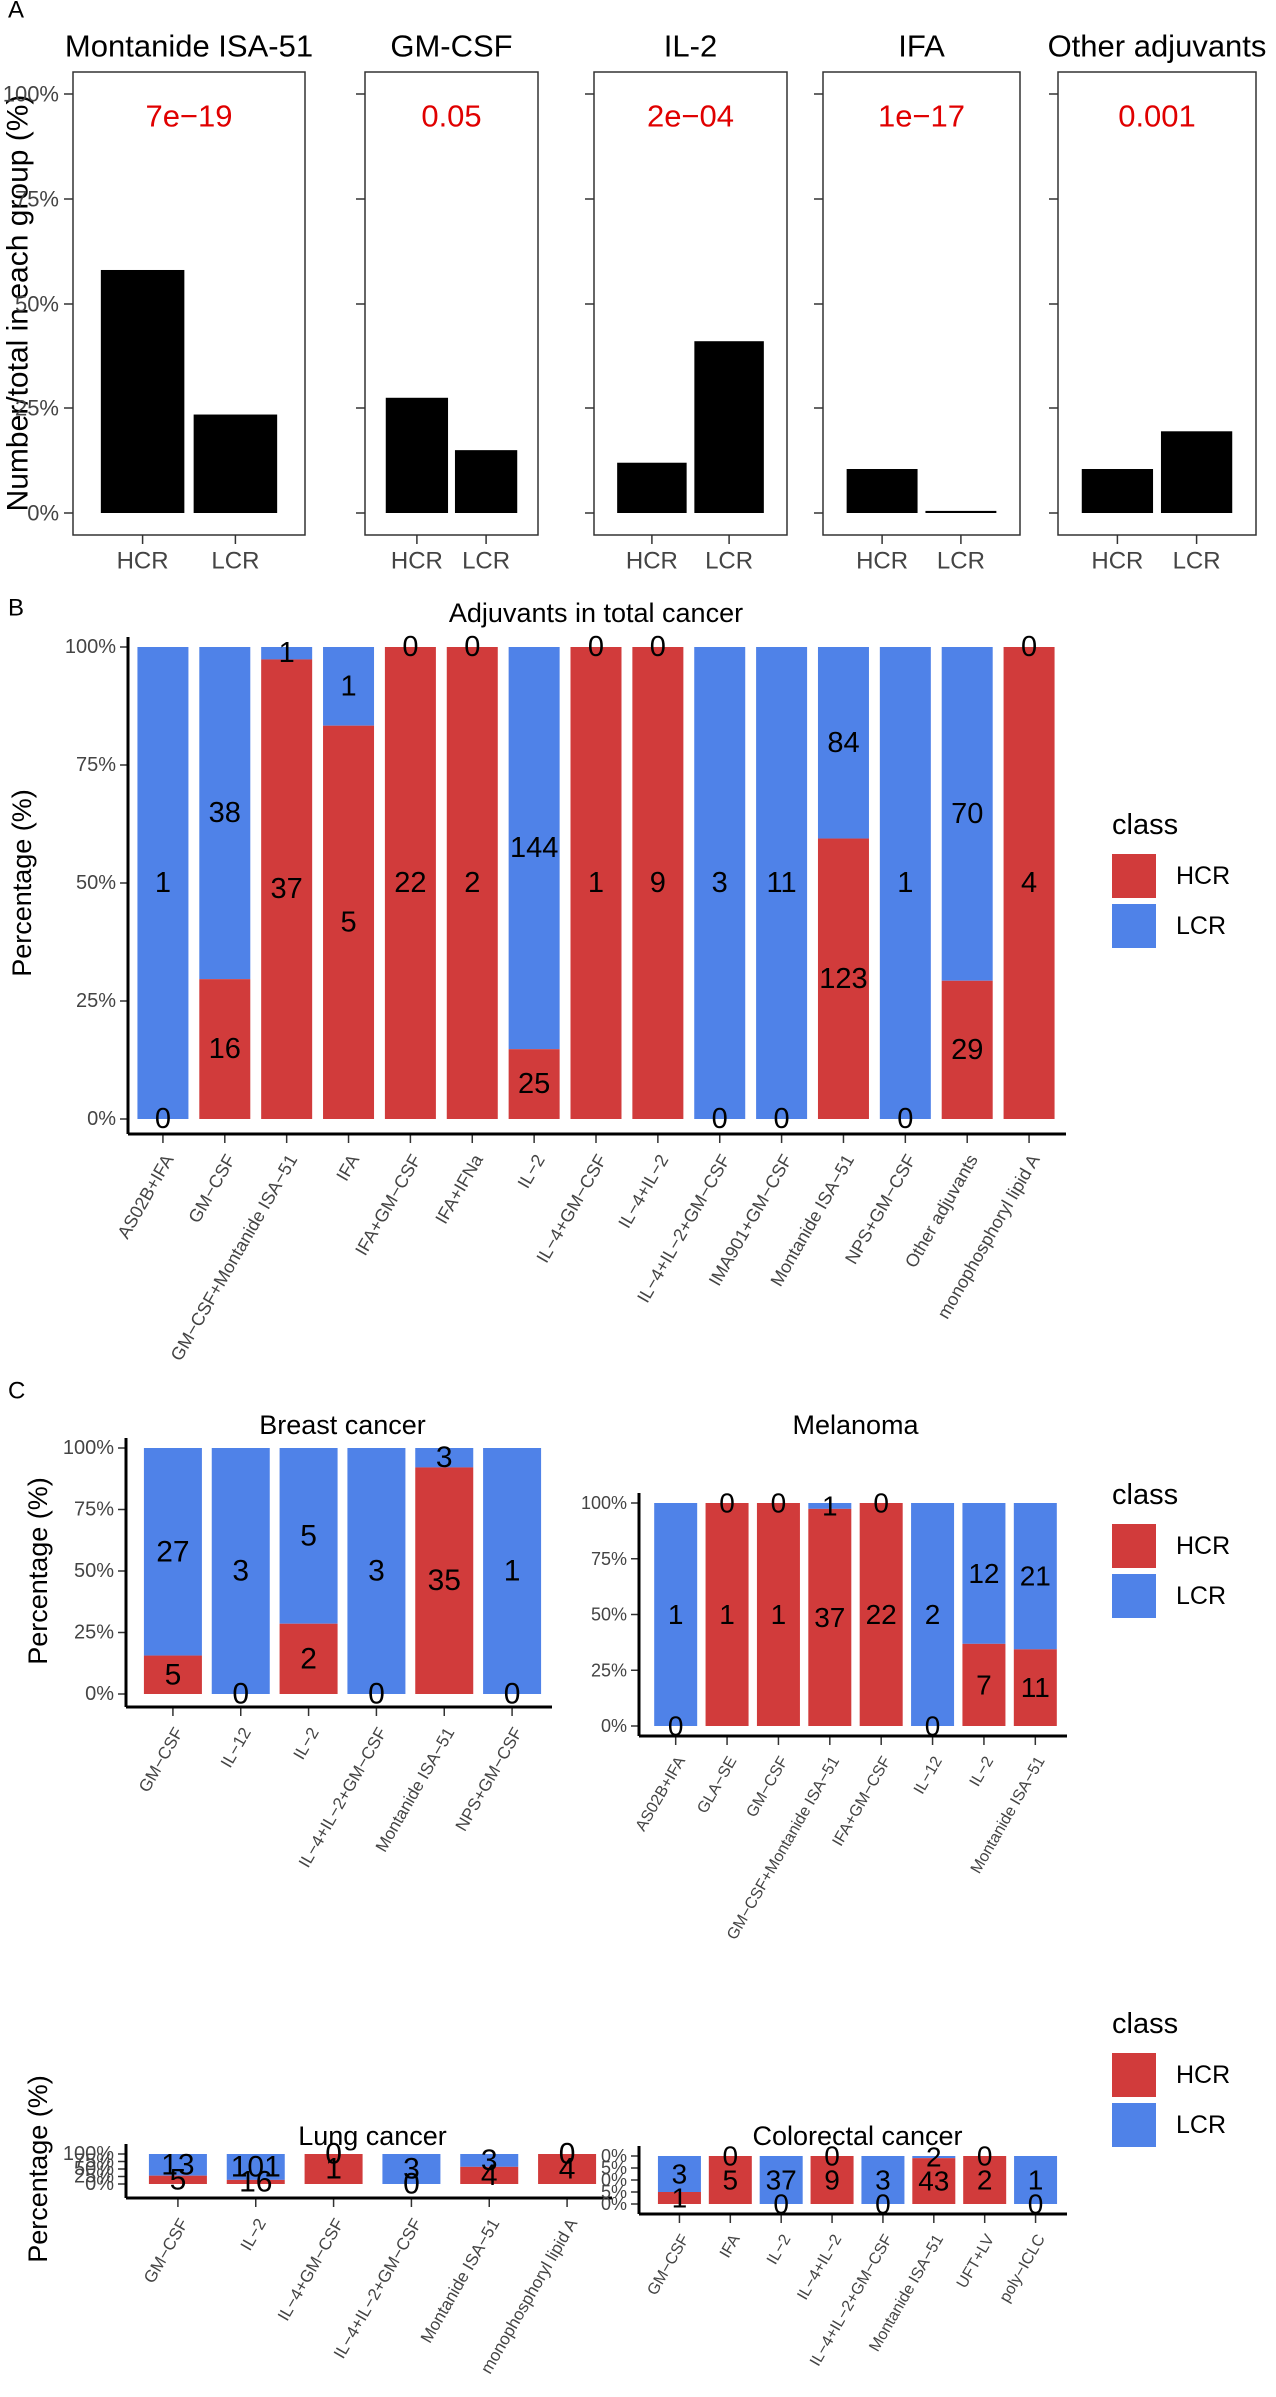 Image resolution: width=1276 pixels, height=2397 pixels. I want to click on panel-b-label-hcr: 25, so click(534, 1084).